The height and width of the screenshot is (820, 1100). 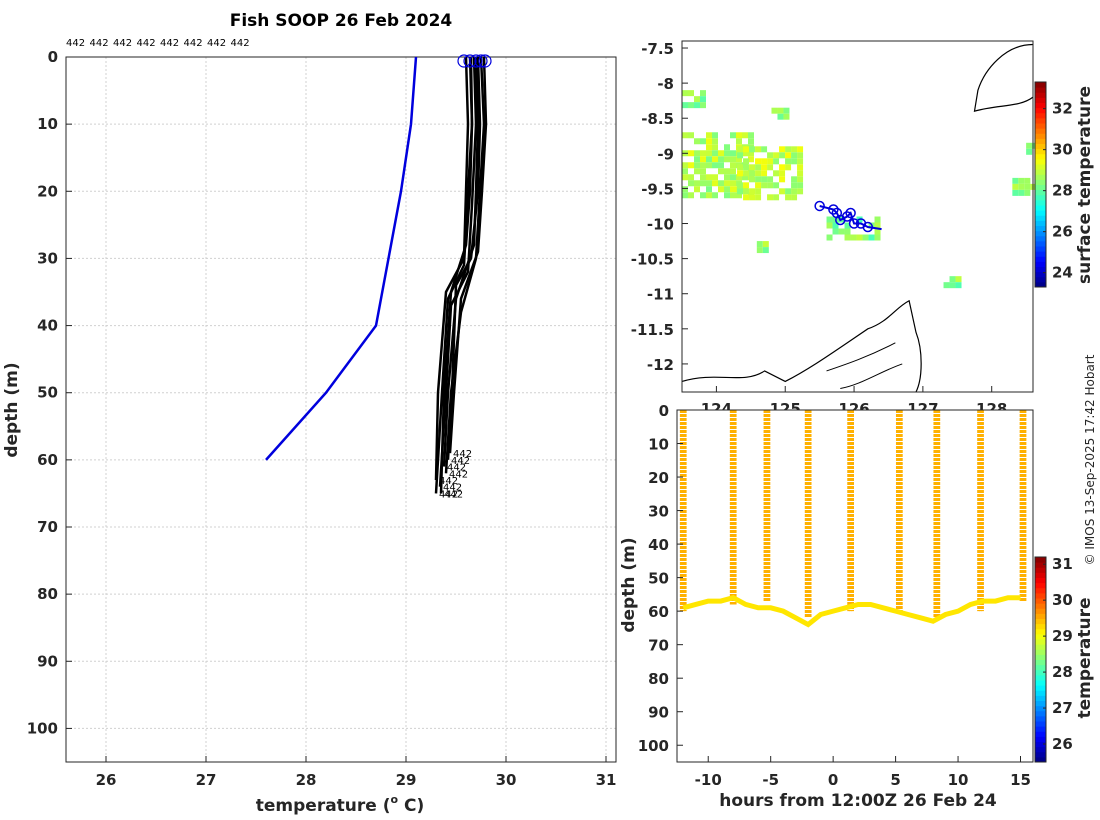 I want to click on profile-tick-label-y: 100, so click(x=42, y=728).